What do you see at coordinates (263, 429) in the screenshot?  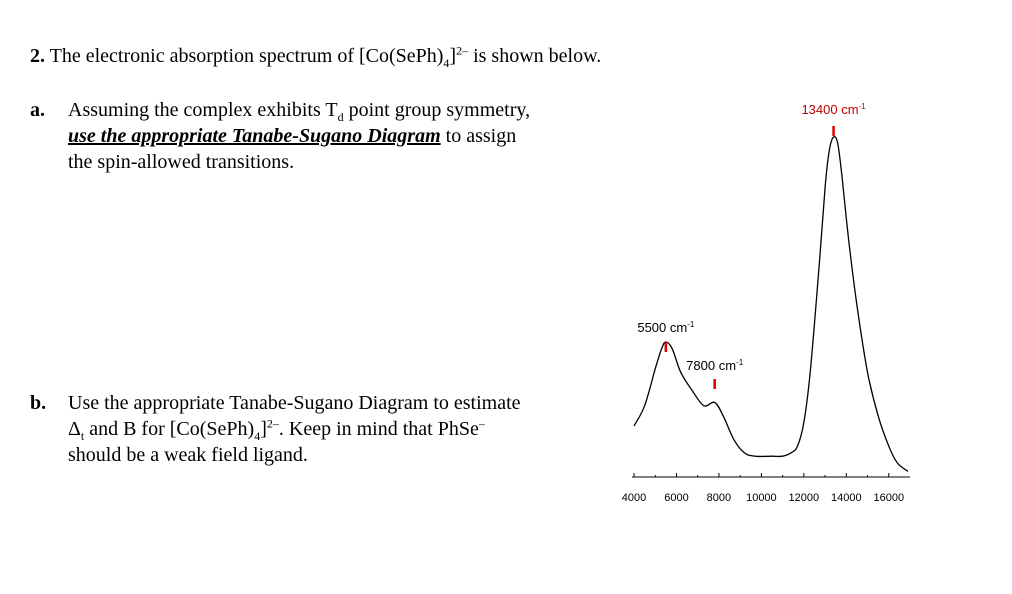 I see `part-b-text3: ]` at bounding box center [263, 429].